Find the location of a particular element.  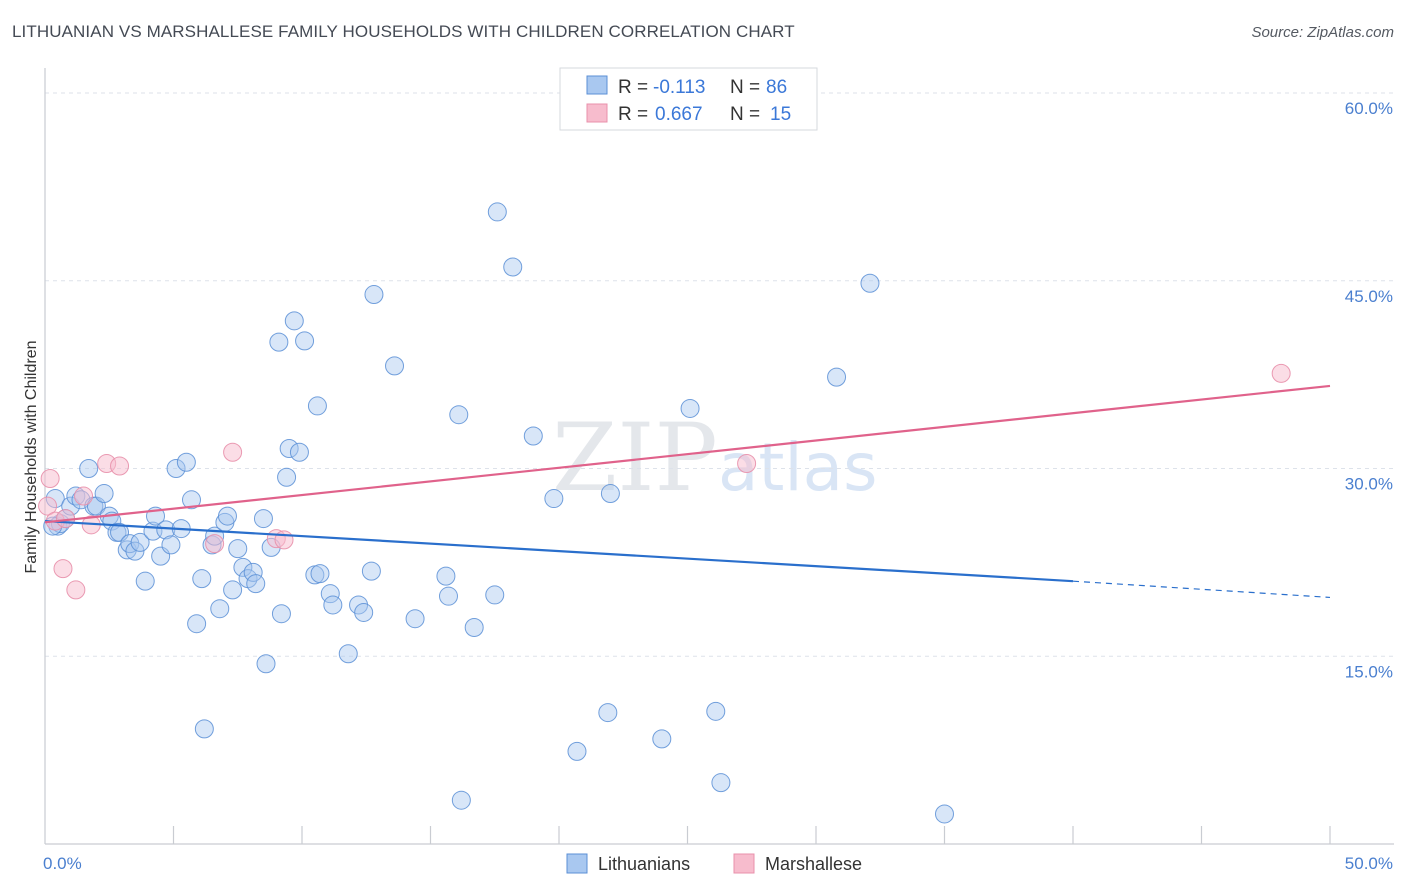

bottom-legend-swatch-marshallese is located at coordinates (744, 863).